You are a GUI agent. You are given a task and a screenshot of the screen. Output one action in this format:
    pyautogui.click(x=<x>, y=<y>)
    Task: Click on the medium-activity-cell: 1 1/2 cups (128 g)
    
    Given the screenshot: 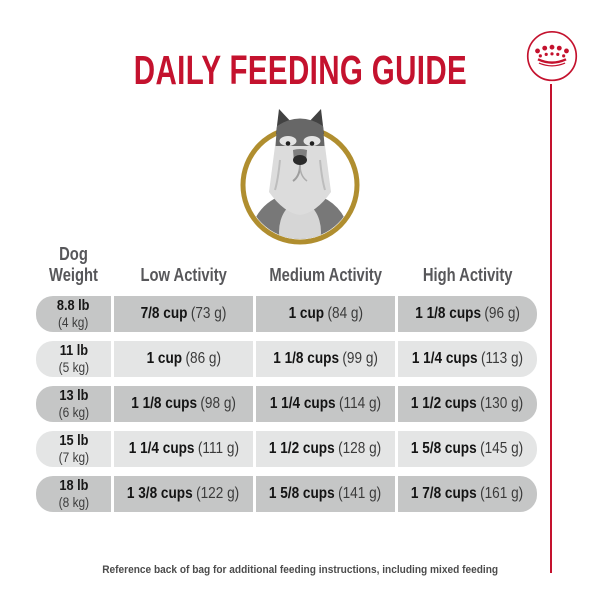 What is the action you would take?
    pyautogui.click(x=325, y=449)
    